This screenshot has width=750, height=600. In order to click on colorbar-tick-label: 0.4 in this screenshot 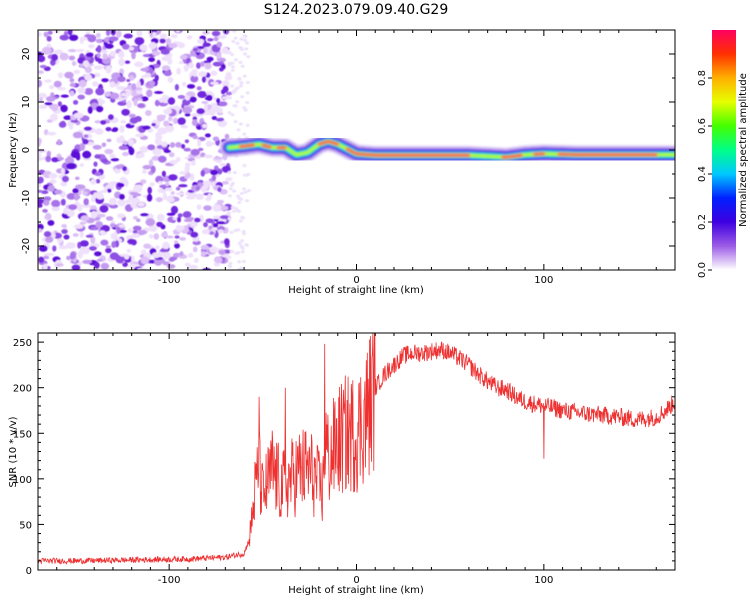, I will do `click(702, 174)`.